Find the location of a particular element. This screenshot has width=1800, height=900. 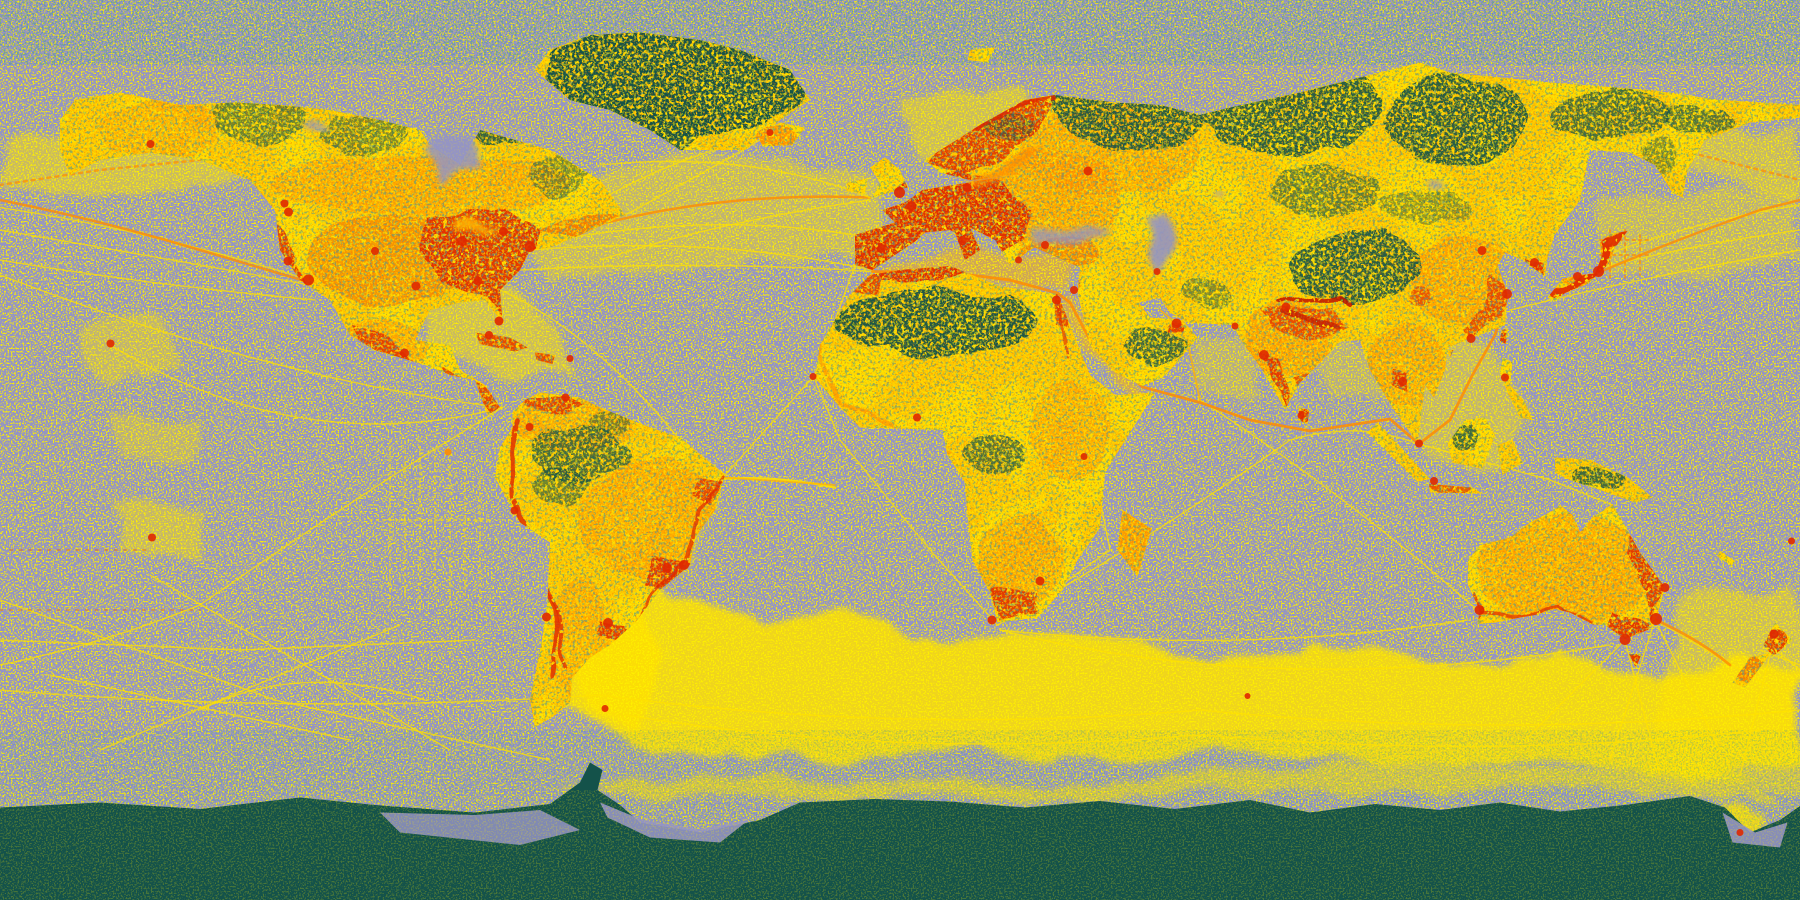

city-lima is located at coordinates (514, 510).